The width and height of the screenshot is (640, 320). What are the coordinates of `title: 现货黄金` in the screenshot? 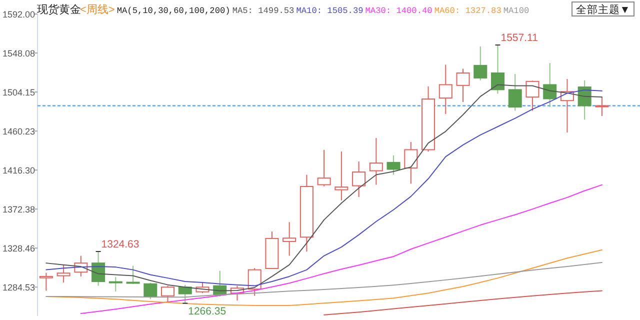 It's located at (59, 10).